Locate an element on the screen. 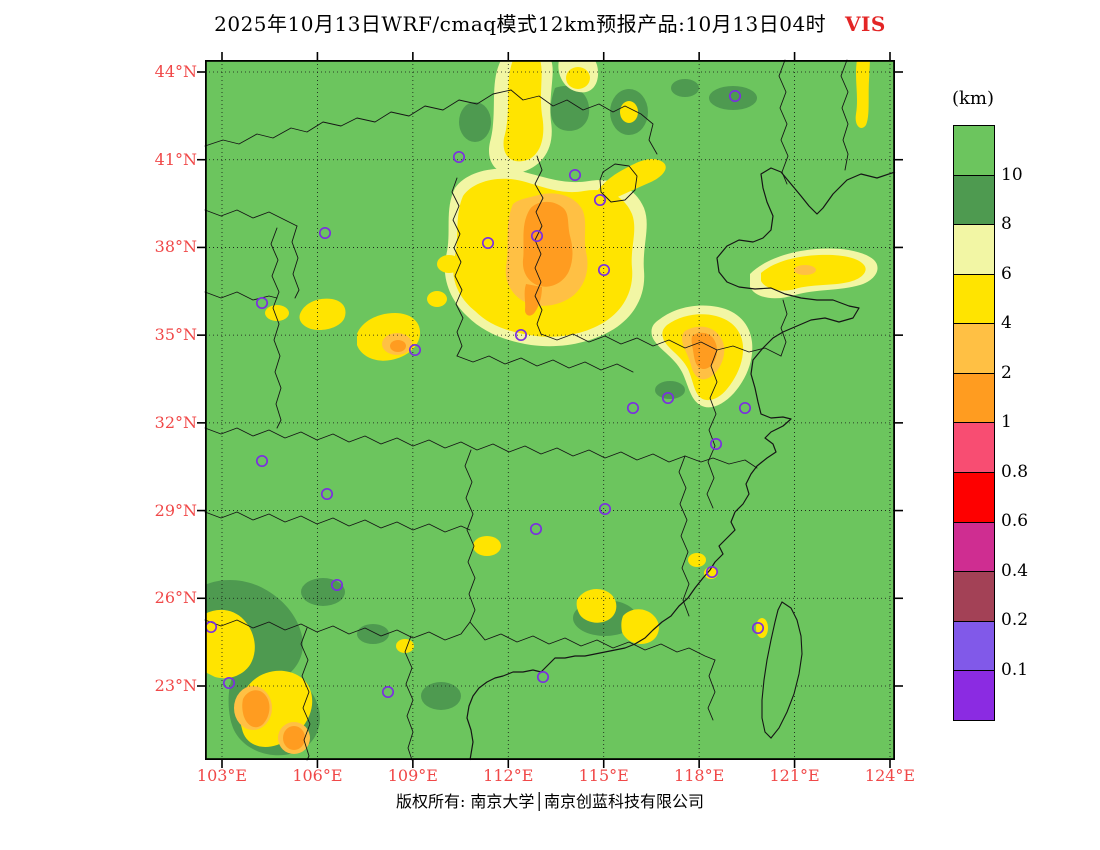 The height and width of the screenshot is (850, 1100). lon-label: 109°E is located at coordinates (412, 775).